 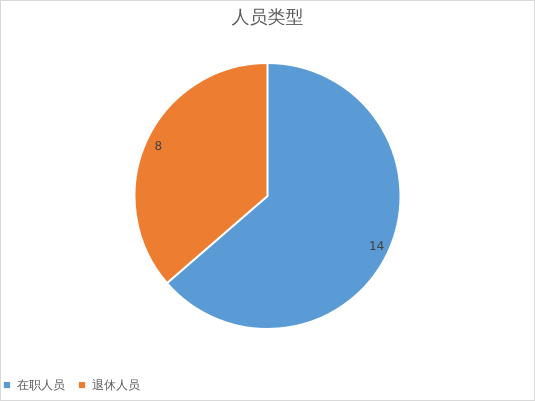 What do you see at coordinates (41, 385) in the screenshot?
I see `legend-label: 在职人员` at bounding box center [41, 385].